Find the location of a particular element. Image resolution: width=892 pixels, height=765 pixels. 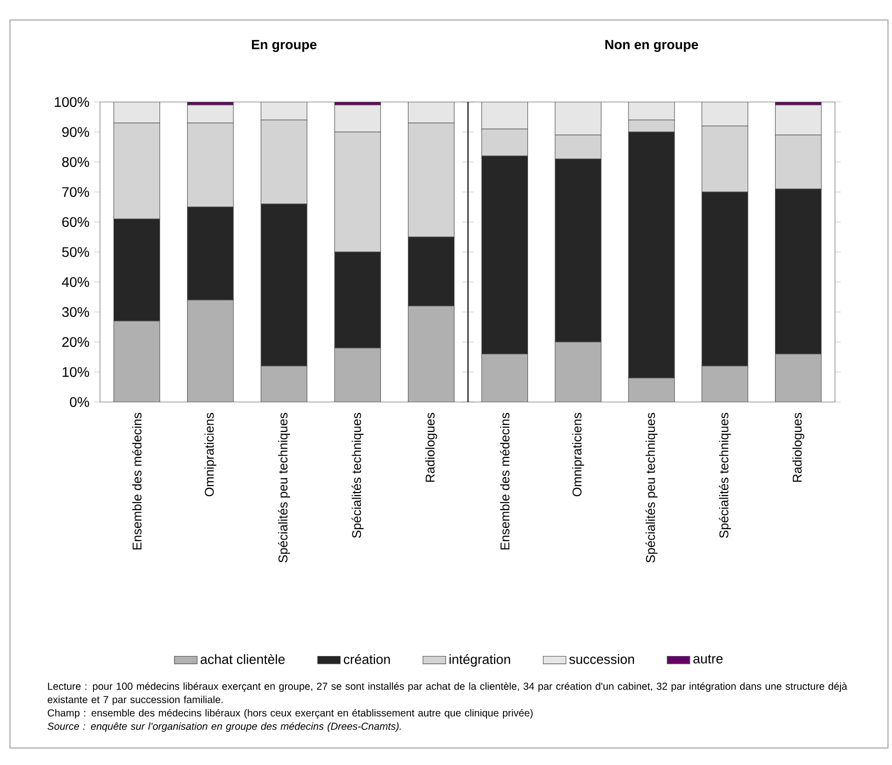

y-tick-label: 90% is located at coordinates (76, 132).